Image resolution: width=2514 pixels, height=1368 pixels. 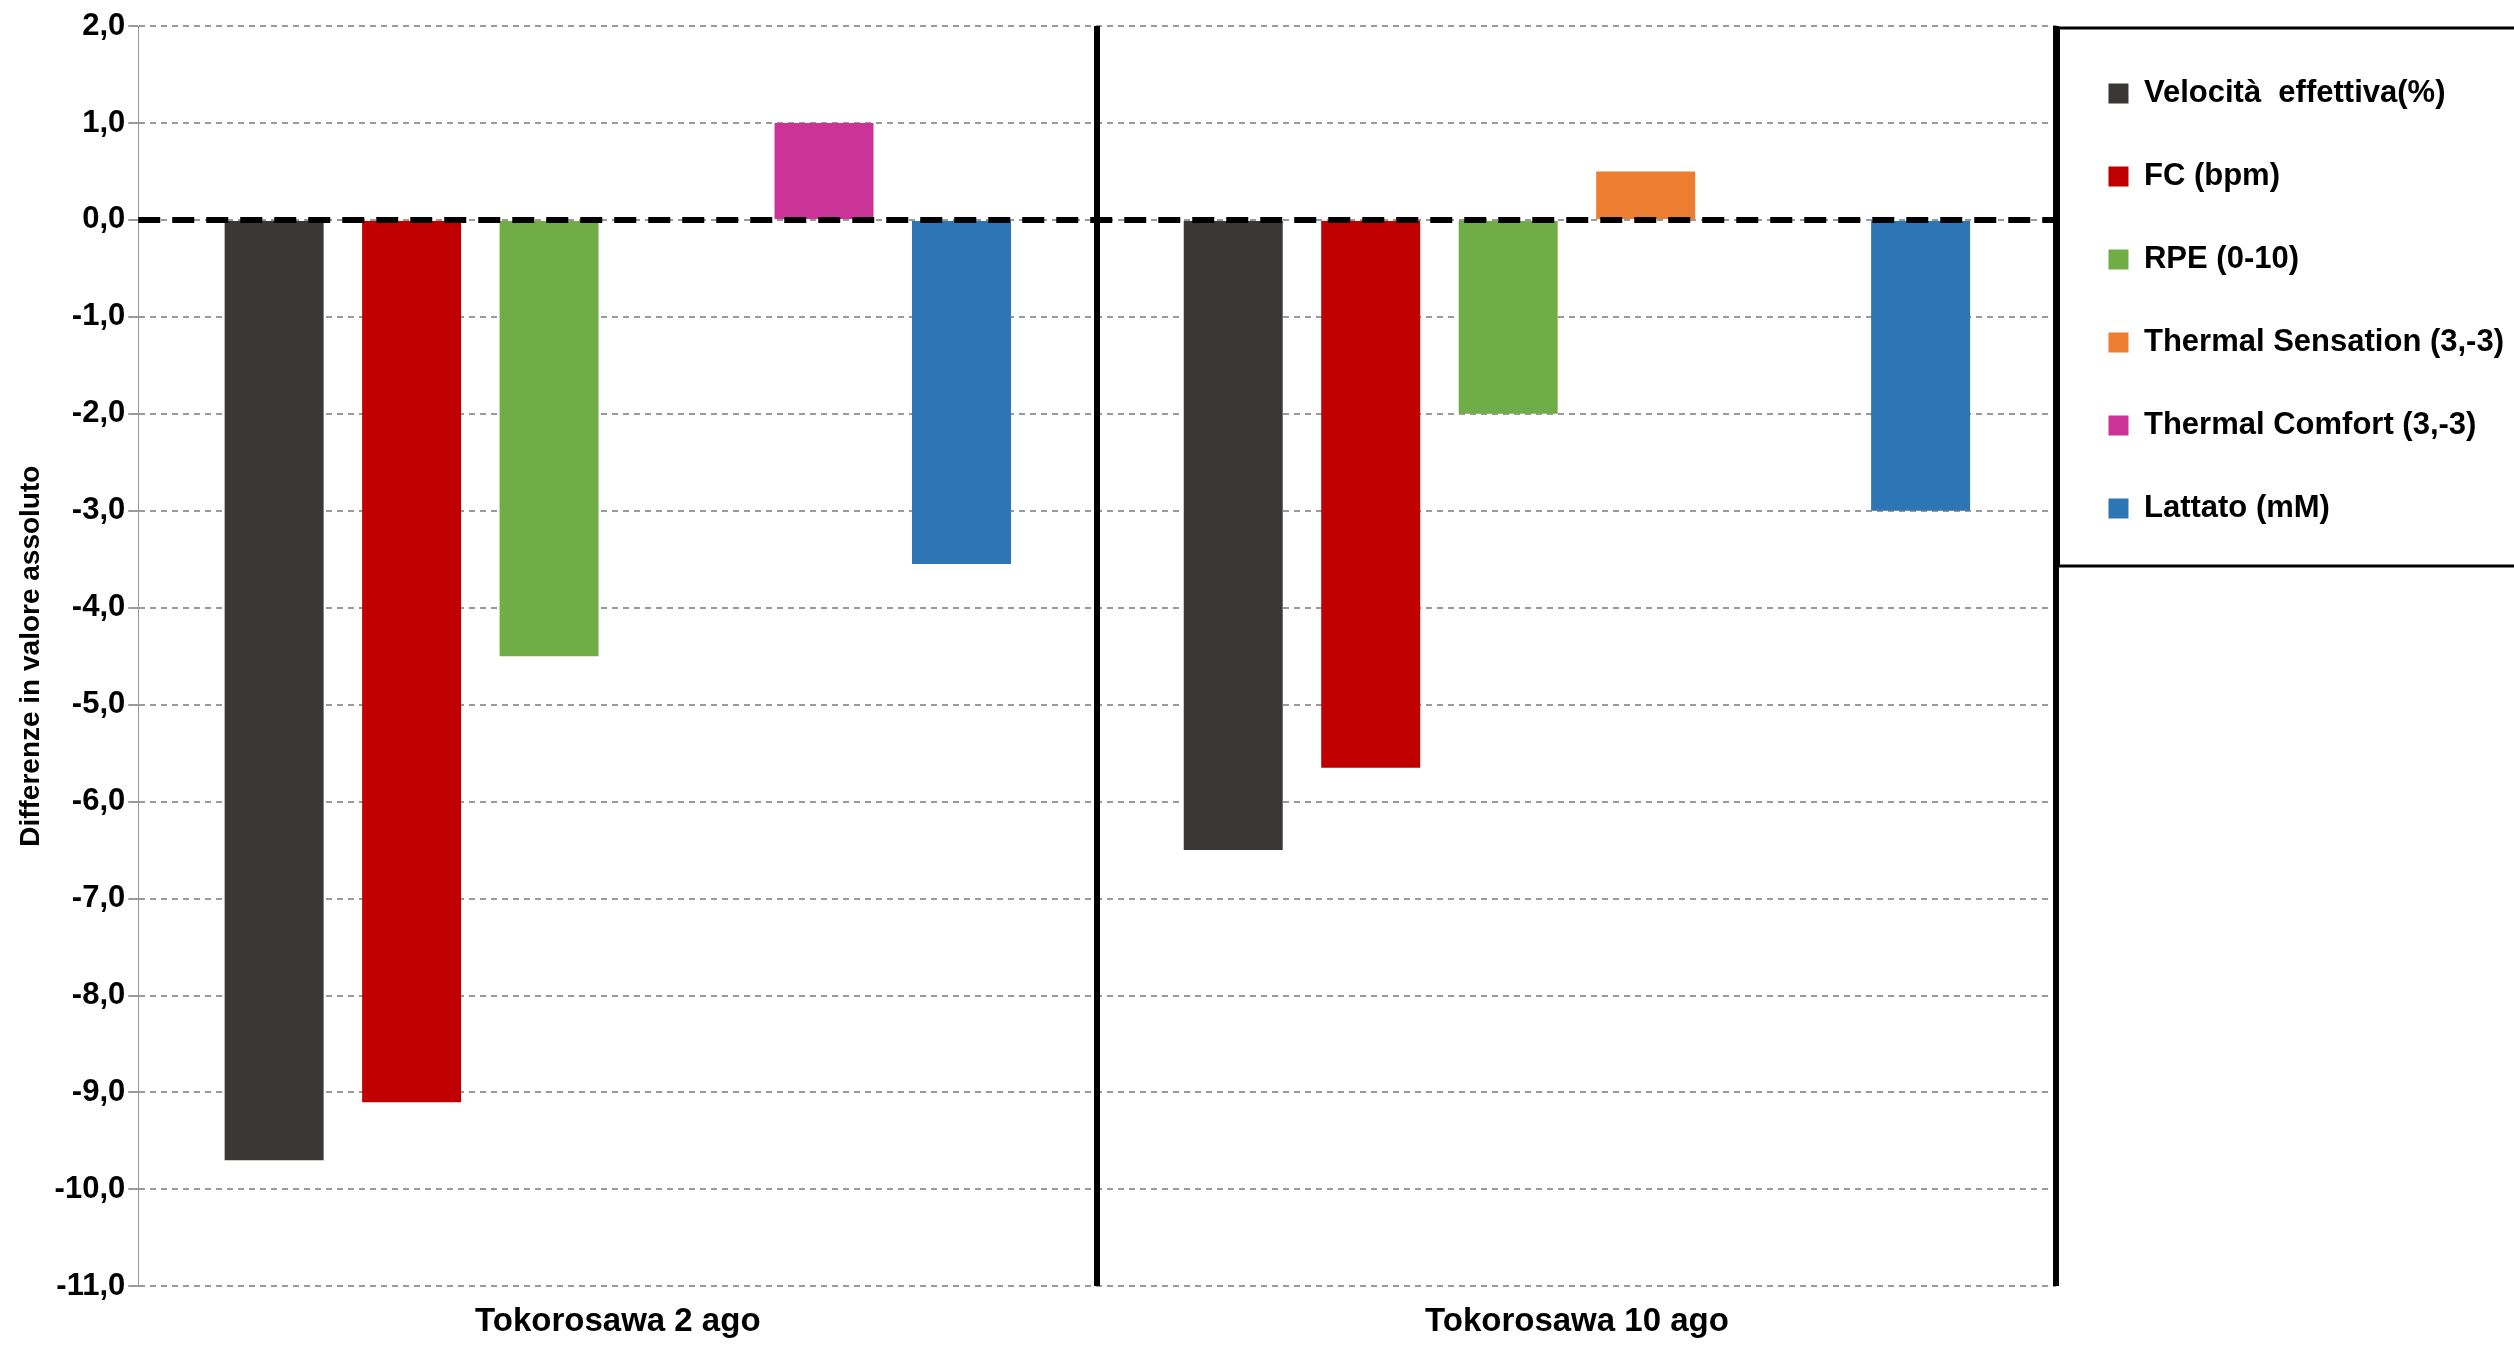 I want to click on y-tick-label: -10,0, so click(x=90, y=1187).